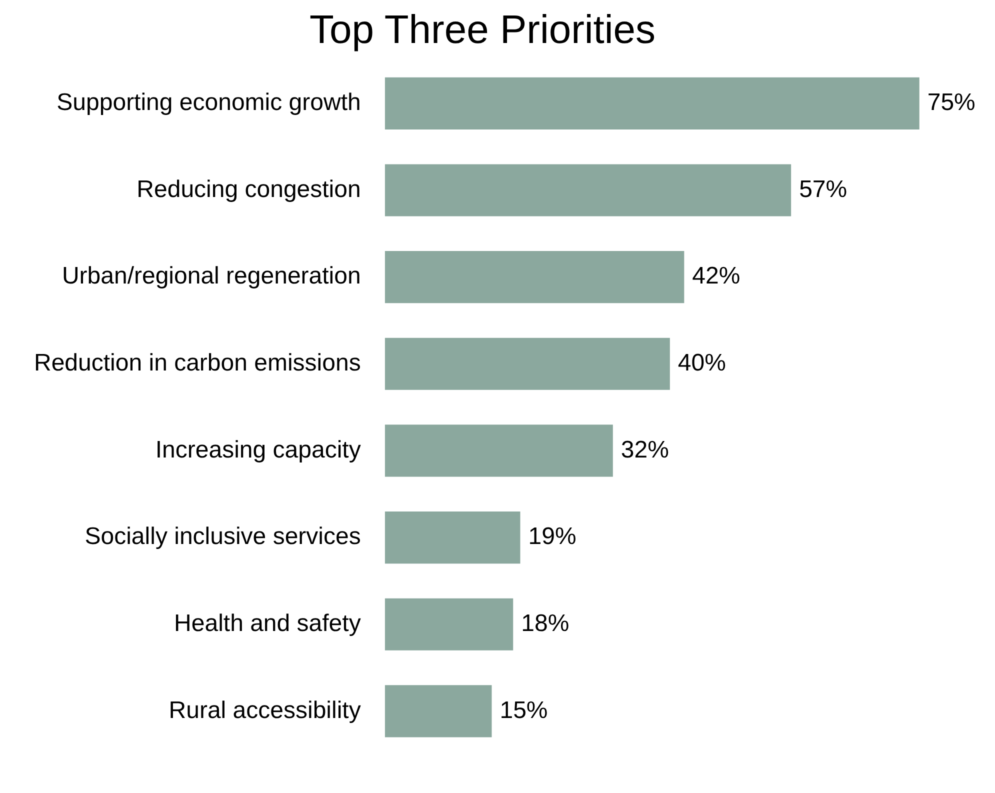 The image size is (995, 793). Describe the element at coordinates (524, 710) in the screenshot. I see `data-label: 15%` at that location.